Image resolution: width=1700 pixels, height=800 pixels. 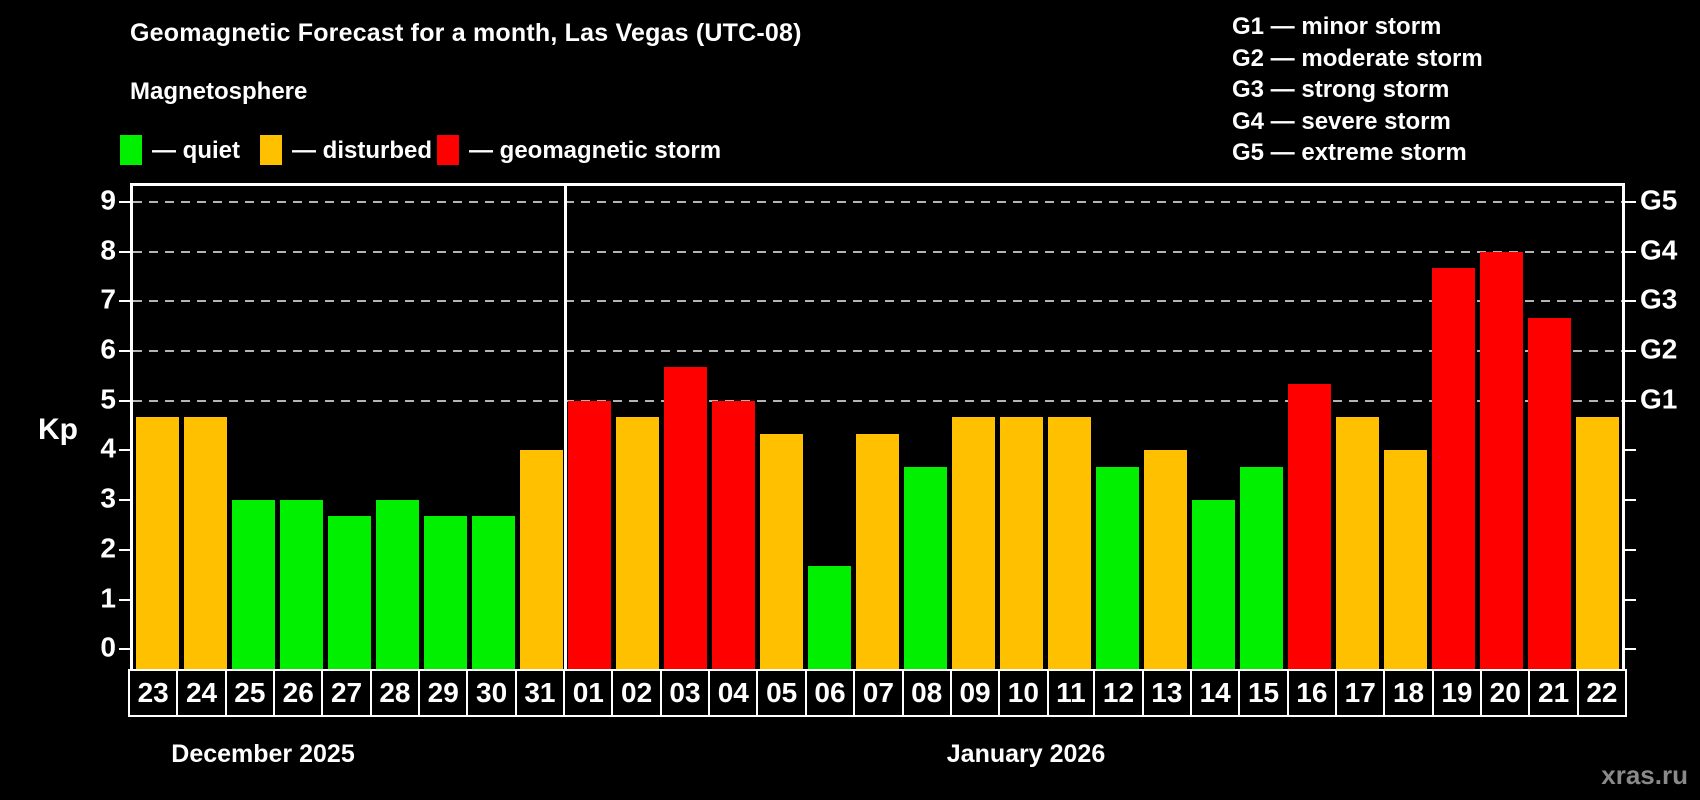 What do you see at coordinates (1312, 693) in the screenshot?
I see `date-cell: 16` at bounding box center [1312, 693].